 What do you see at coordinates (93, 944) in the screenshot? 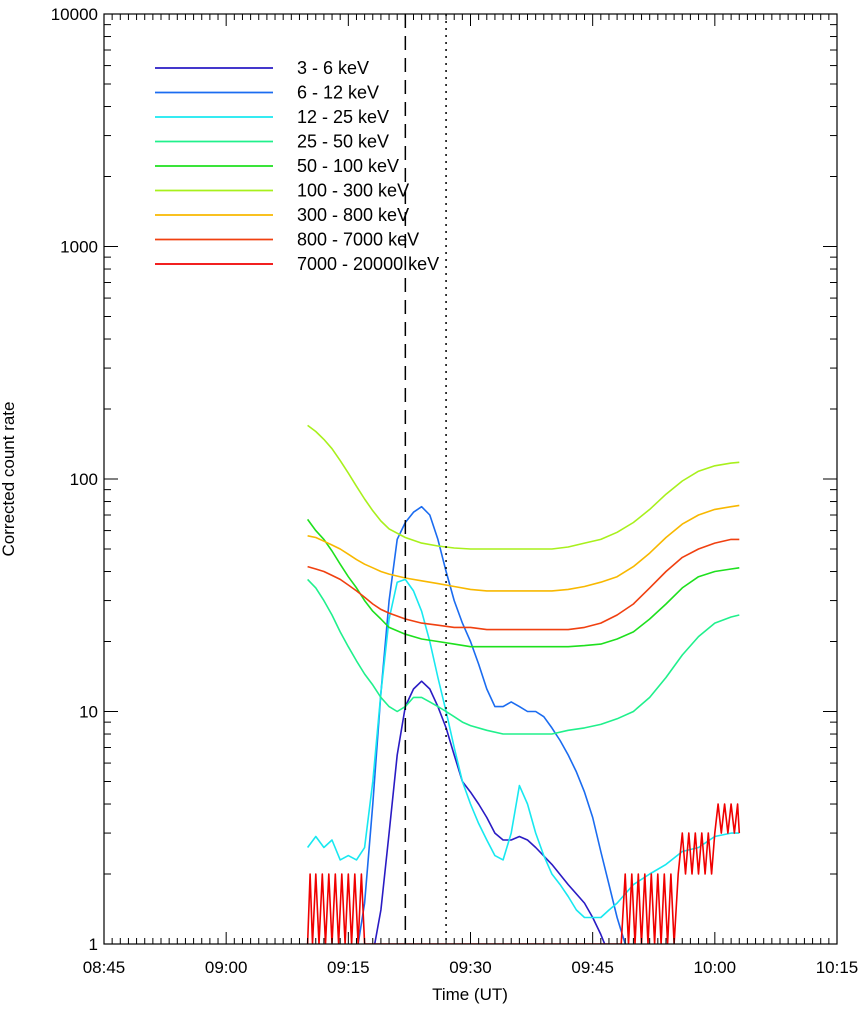
I see `y-tick-label: 1` at bounding box center [93, 944].